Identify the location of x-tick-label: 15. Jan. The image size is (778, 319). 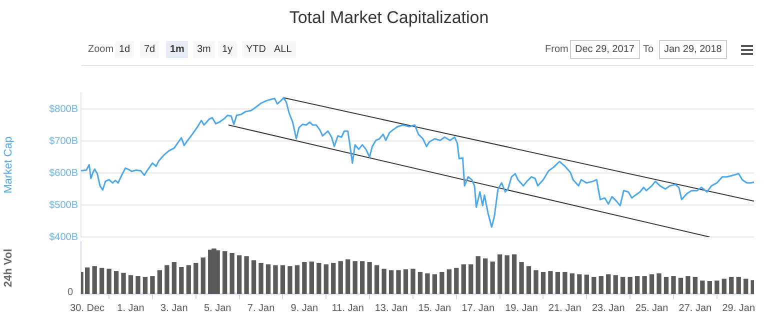
(435, 308).